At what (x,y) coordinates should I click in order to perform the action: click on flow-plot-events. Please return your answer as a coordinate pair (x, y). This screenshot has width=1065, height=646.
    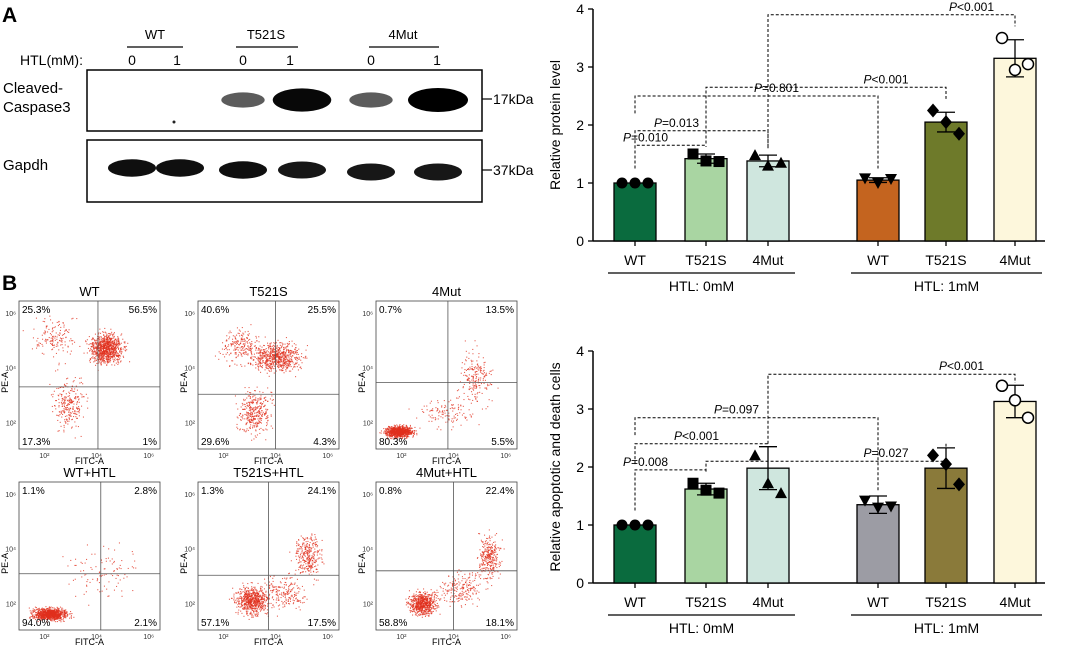
    Looking at the image, I should click on (82, 582).